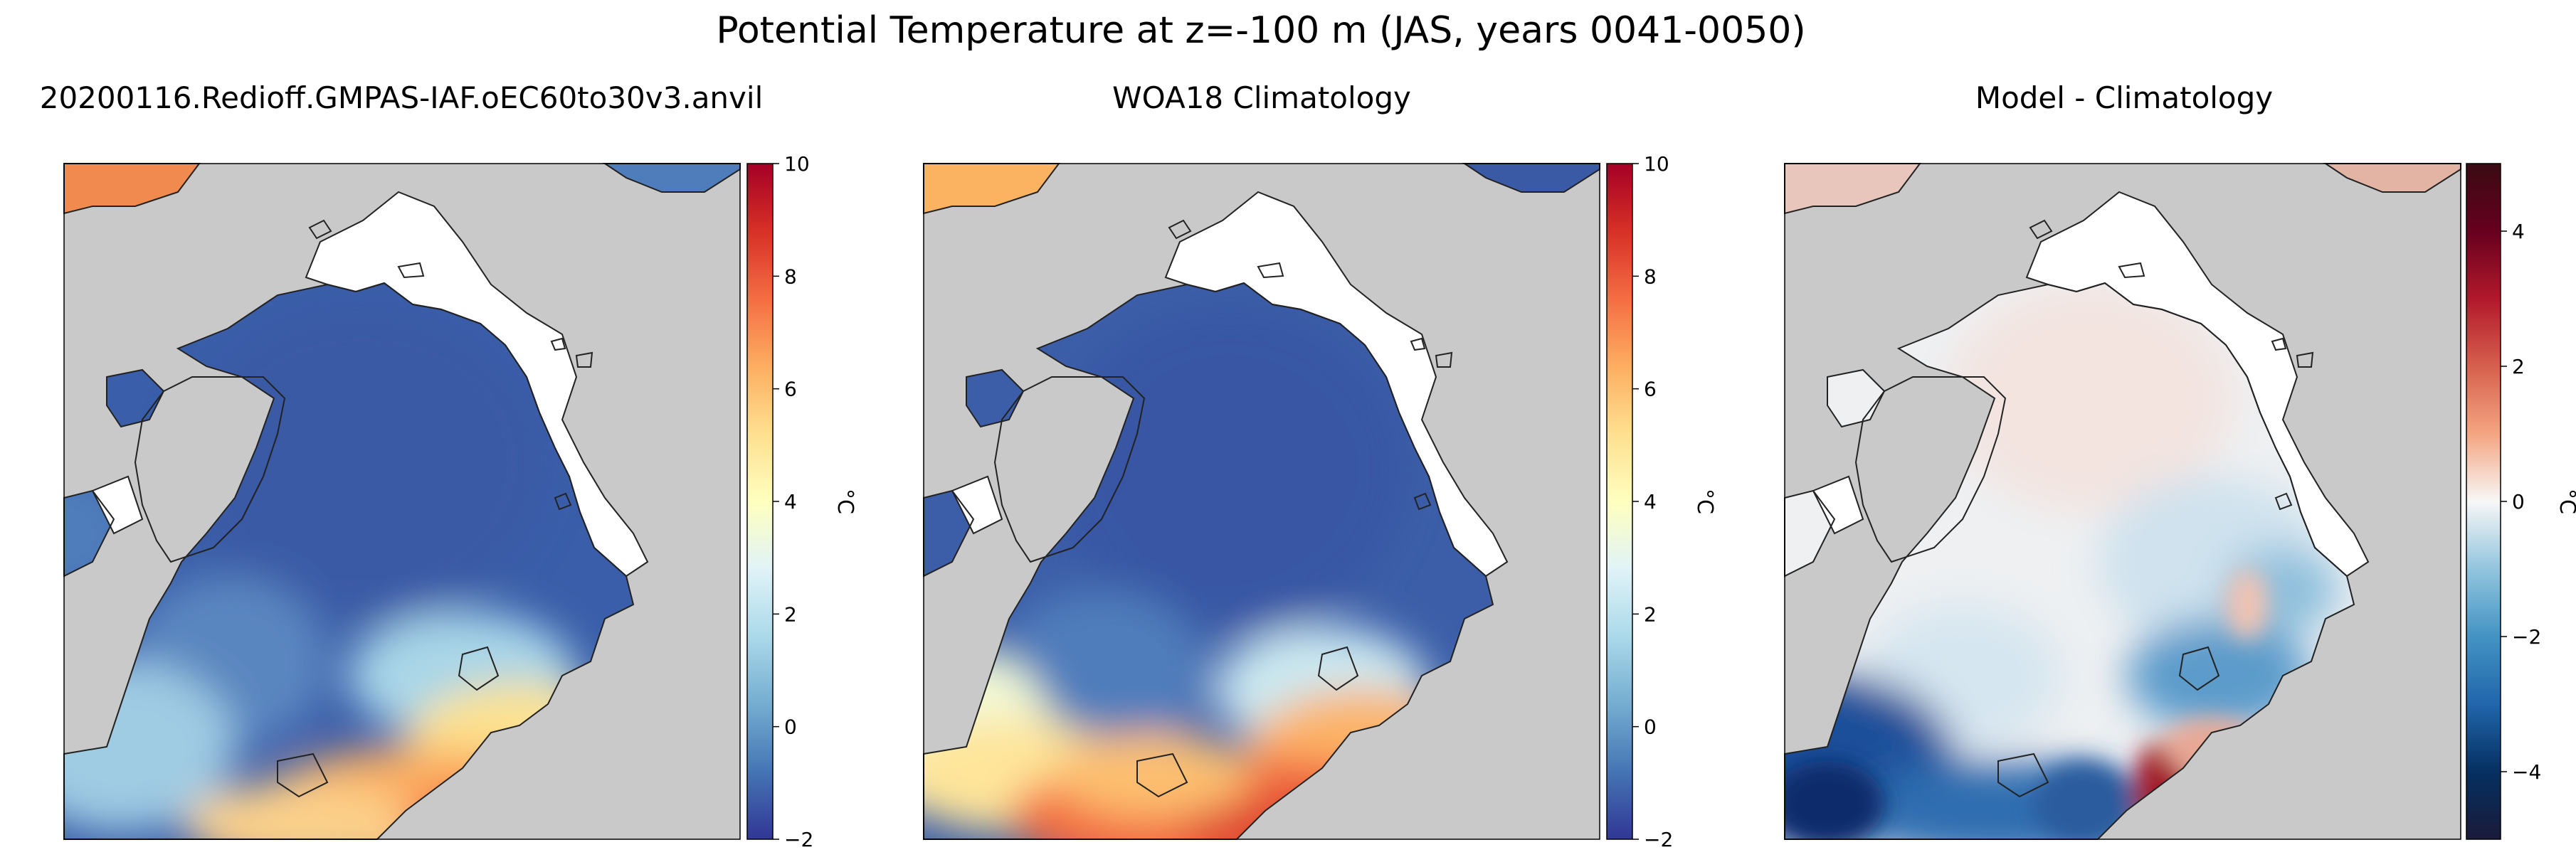 The width and height of the screenshot is (2576, 862). Describe the element at coordinates (760, 501) in the screenshot. I see `colorbar-1-bar` at that location.